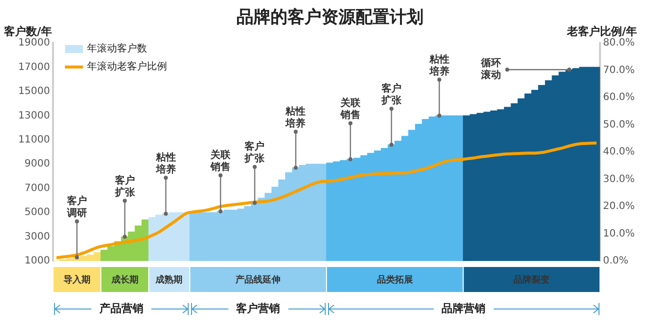  I want to click on y-tick-label: 15000, so click(34, 92).